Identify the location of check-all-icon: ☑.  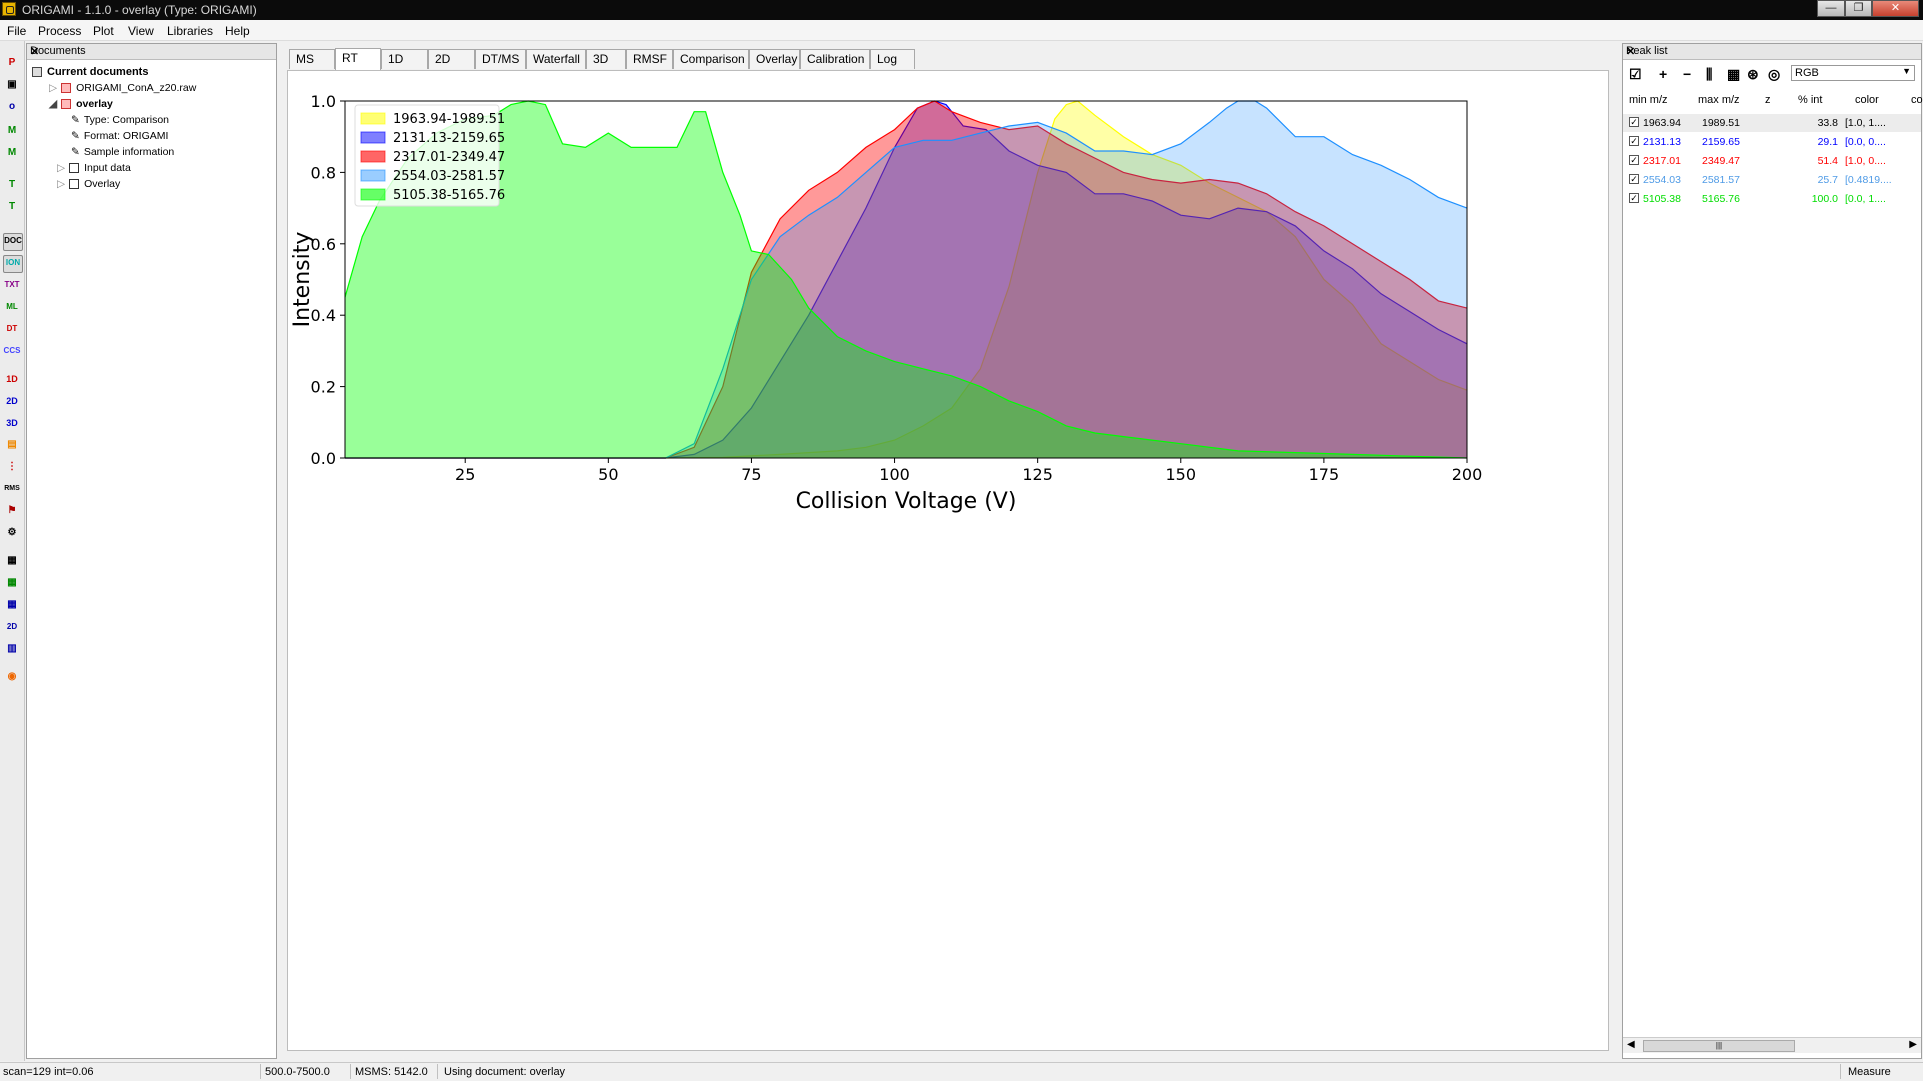
(1635, 74).